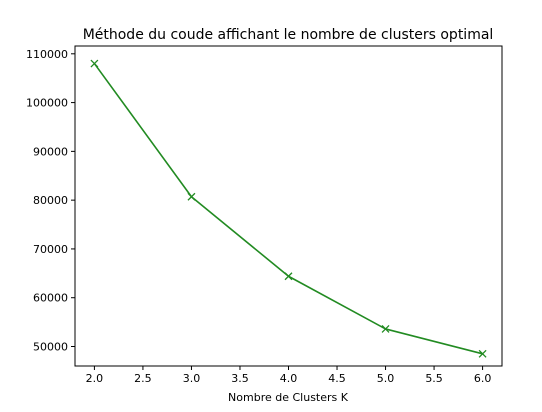  I want to click on y-tick-label: 60000, so click(50, 298).